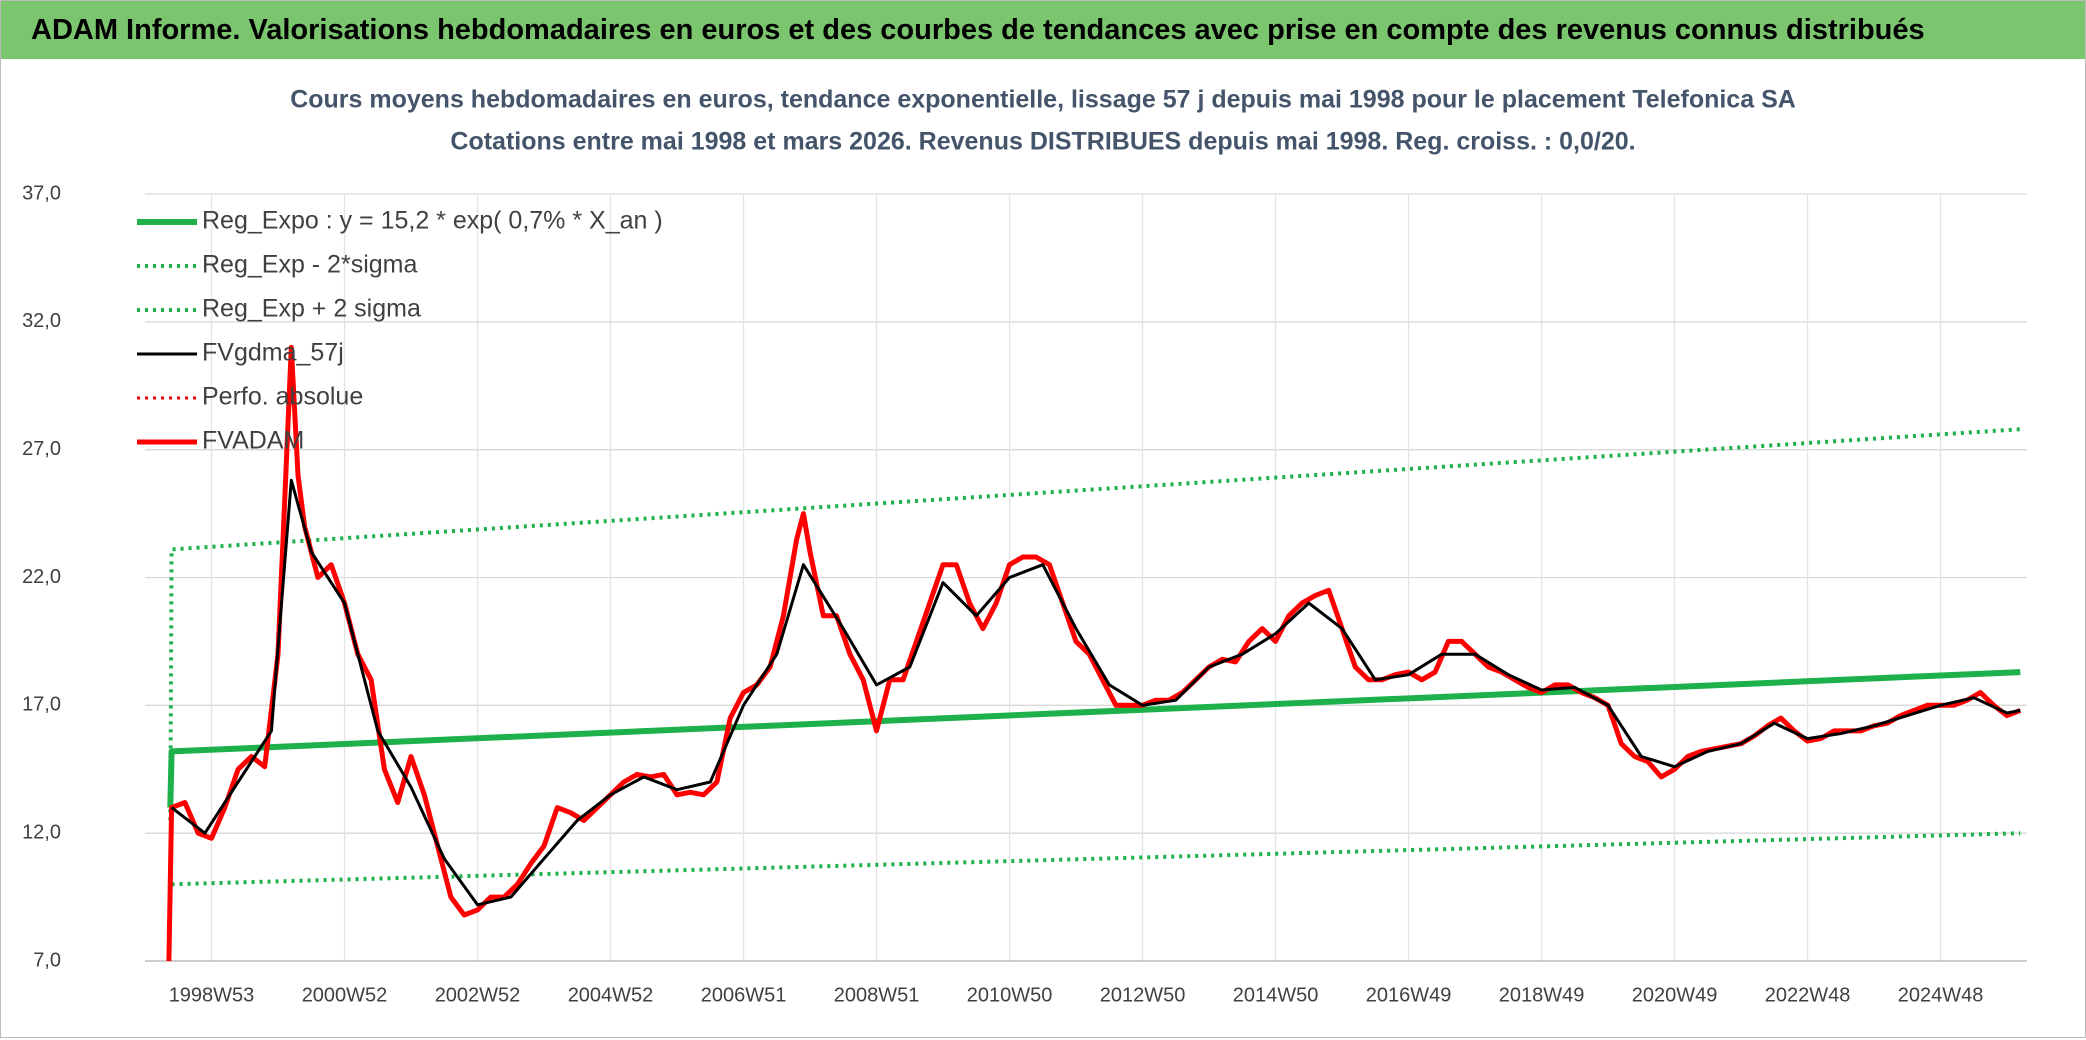  Describe the element at coordinates (1143, 995) in the screenshot. I see `x-tick-label: 2012W50` at that location.